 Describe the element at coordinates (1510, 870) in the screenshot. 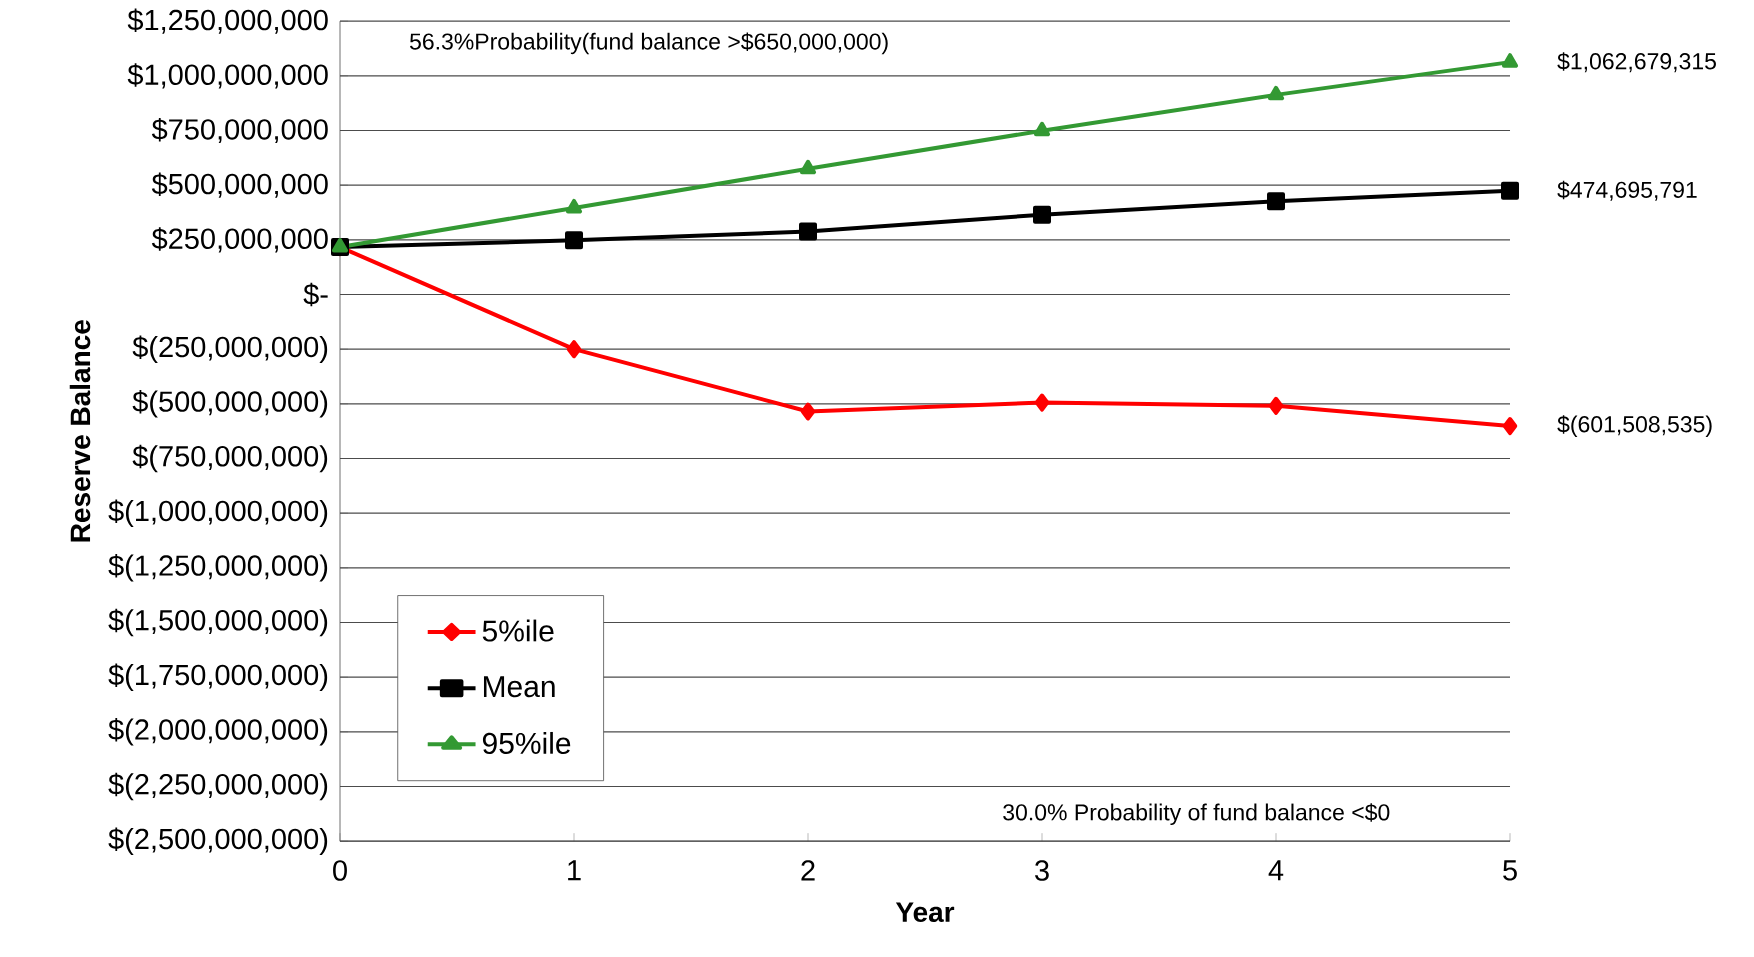

I see `x-tick-label: 5` at that location.